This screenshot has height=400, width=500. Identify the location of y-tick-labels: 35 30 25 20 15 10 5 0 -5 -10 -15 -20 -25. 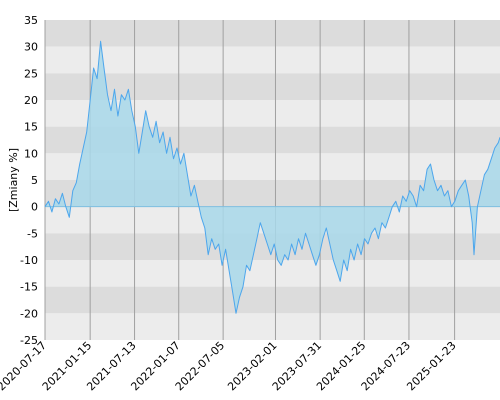
(29, 180).